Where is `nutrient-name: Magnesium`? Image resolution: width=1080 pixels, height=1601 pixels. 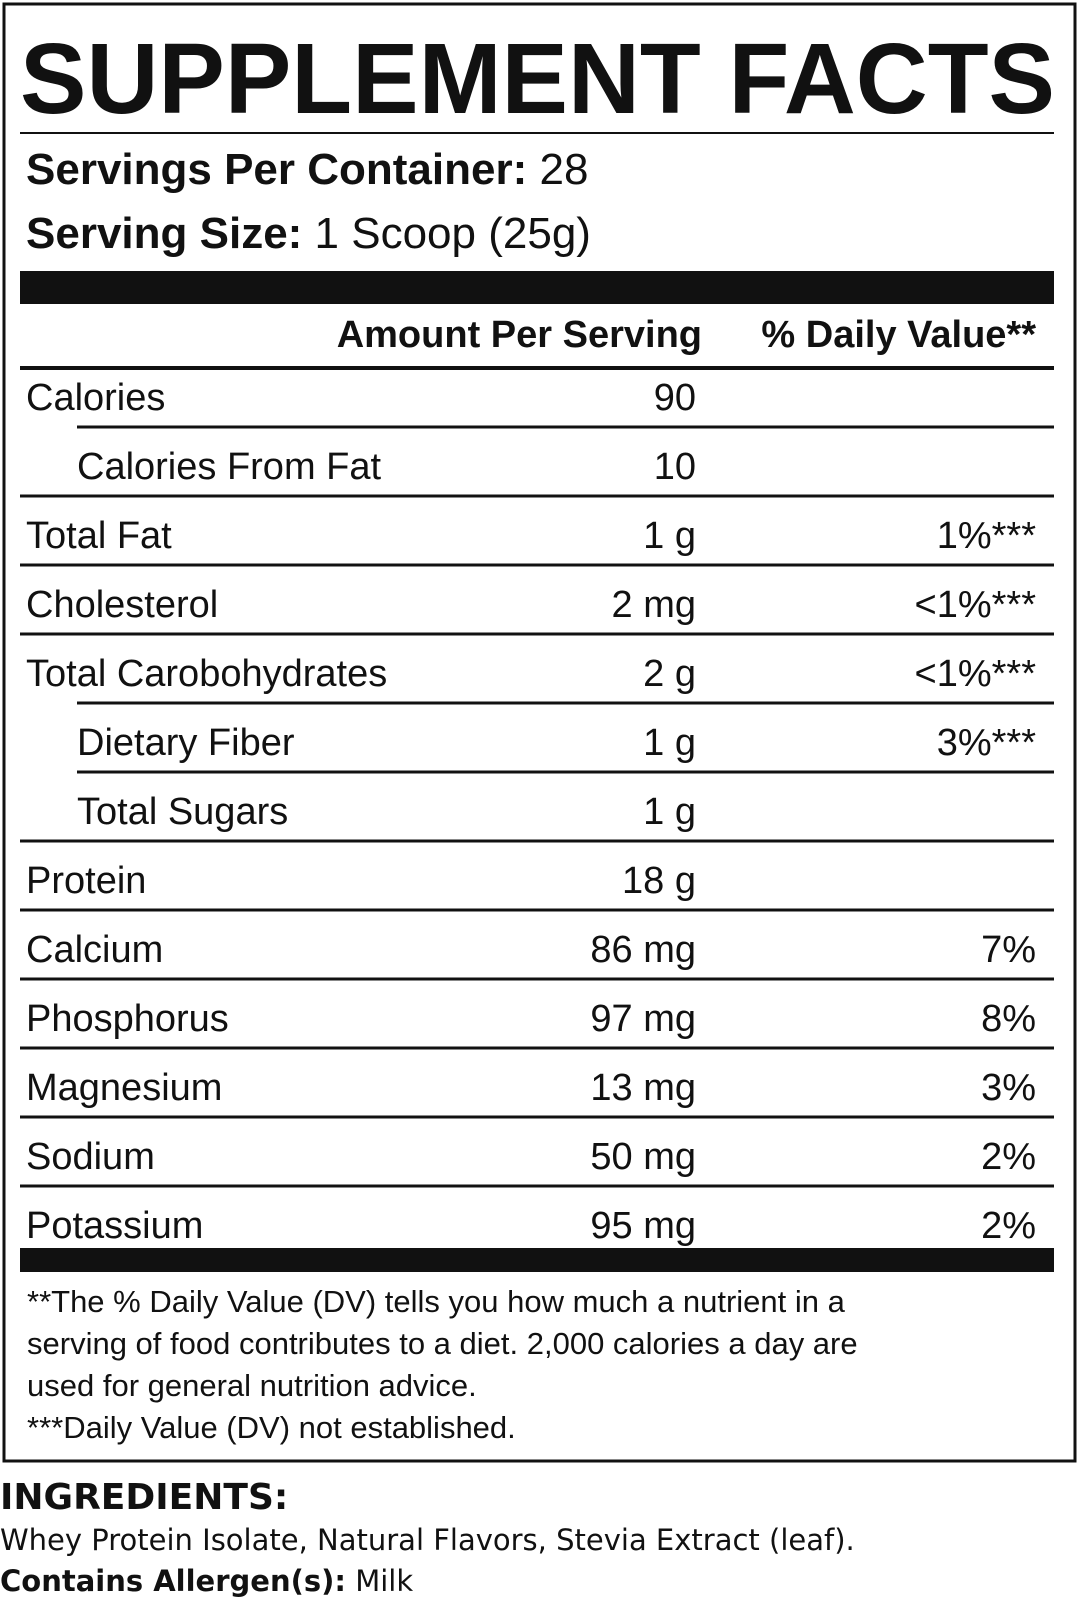 nutrient-name: Magnesium is located at coordinates (124, 1088).